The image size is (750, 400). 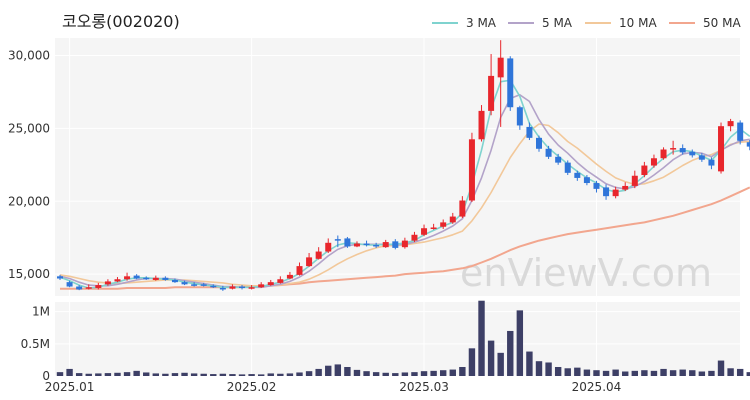 What do you see at coordinates (41, 312) in the screenshot?
I see `volume-tick-label: 1M` at bounding box center [41, 312].